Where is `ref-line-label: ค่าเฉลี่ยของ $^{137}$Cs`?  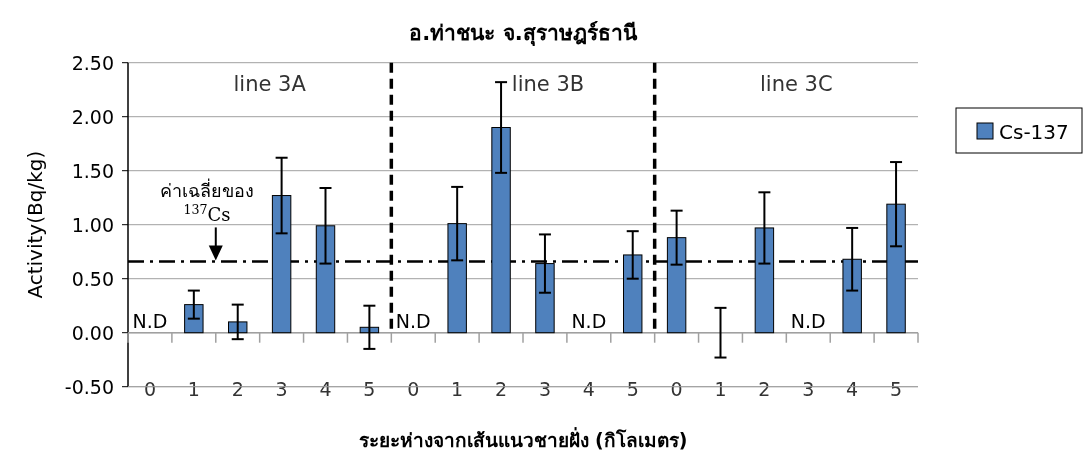
ref-line-label: ค่าเฉลี่ยของ $^{137}$Cs is located at coordinates (207, 202).